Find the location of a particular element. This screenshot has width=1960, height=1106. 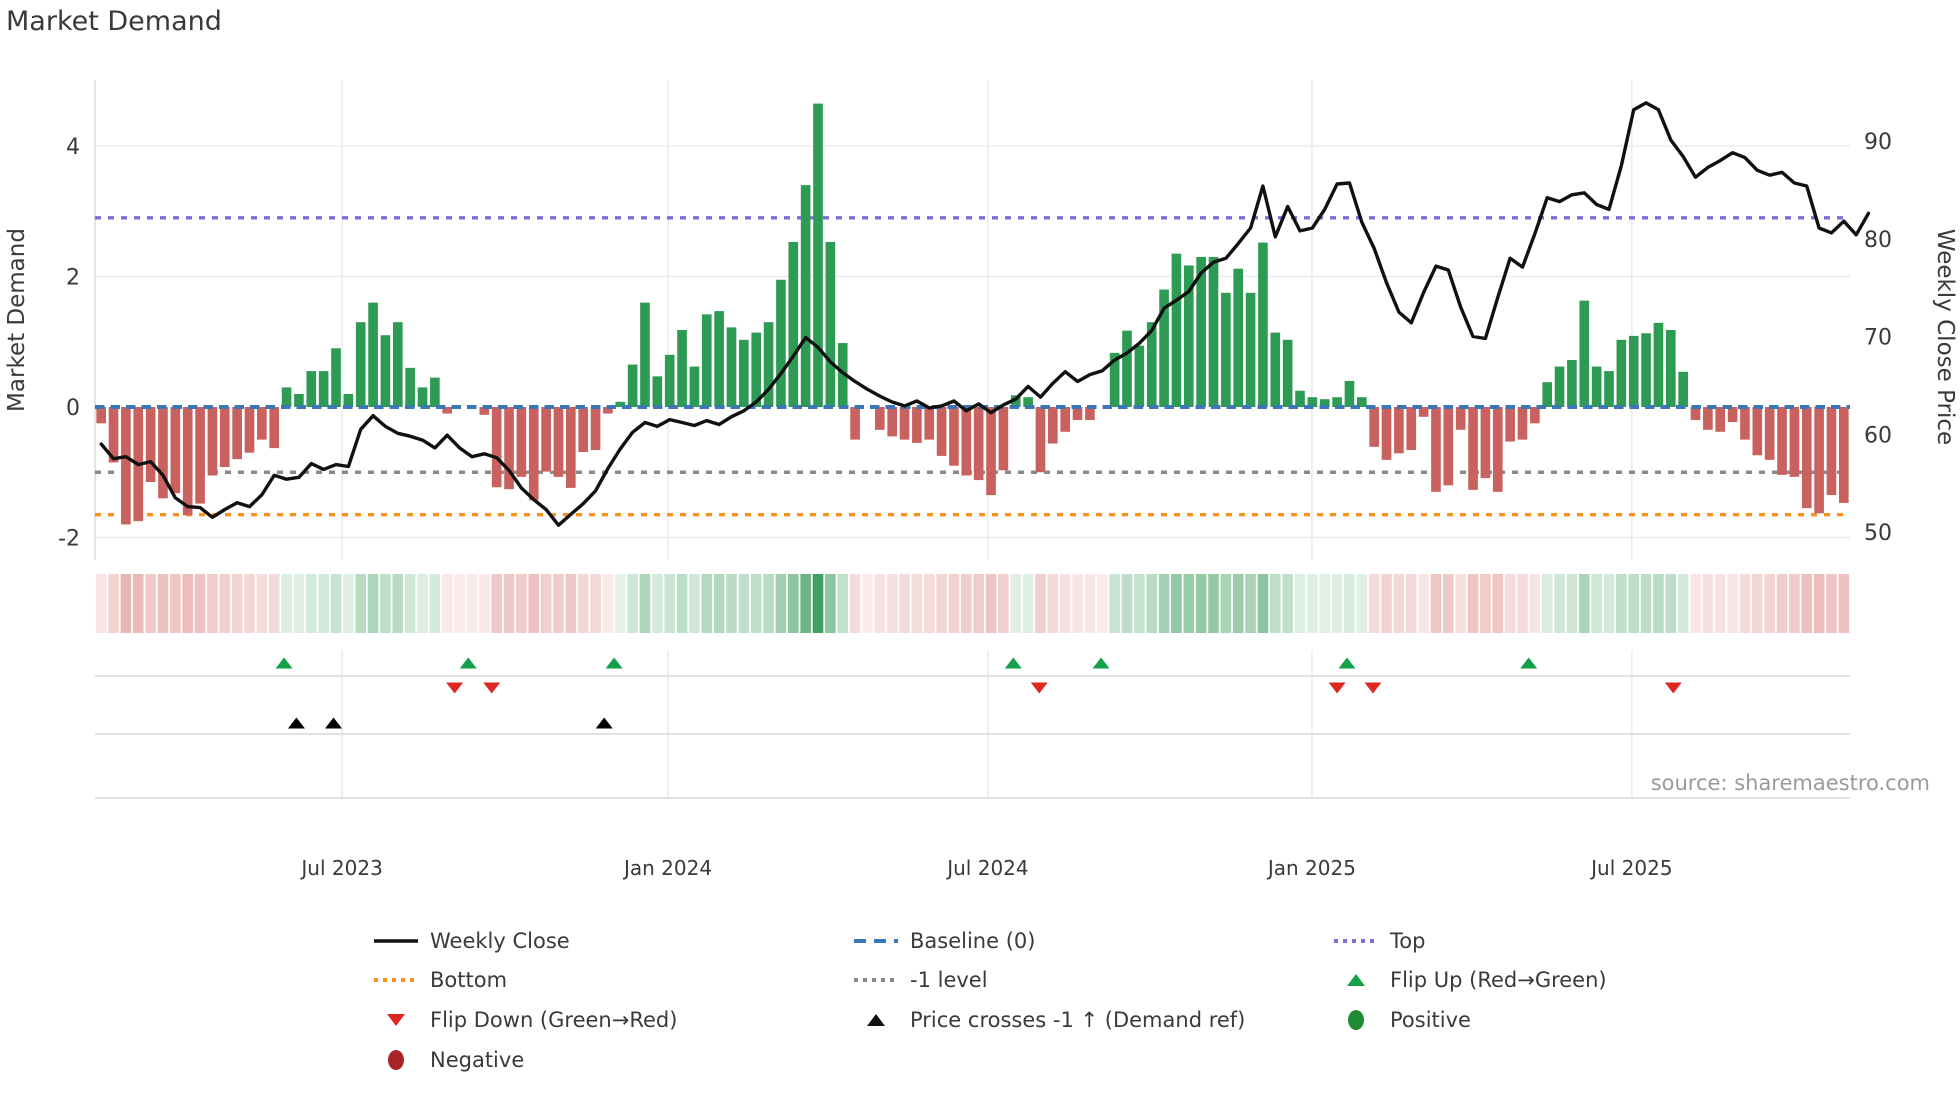

left-axis-tick: 4 is located at coordinates (73, 147).